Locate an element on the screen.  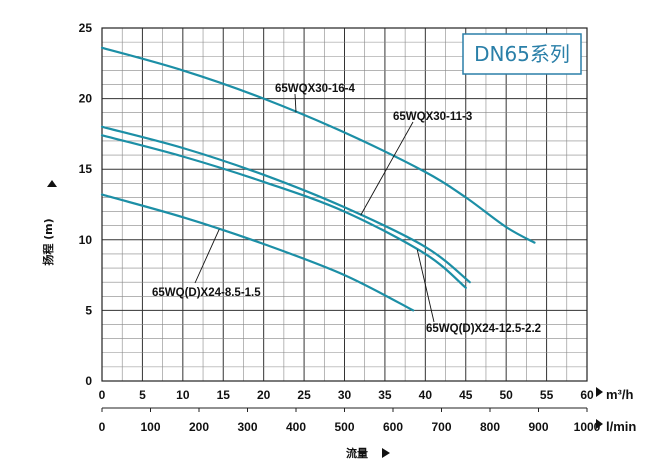
curve-label: 65WQX30-16-4 is located at coordinates (315, 89).